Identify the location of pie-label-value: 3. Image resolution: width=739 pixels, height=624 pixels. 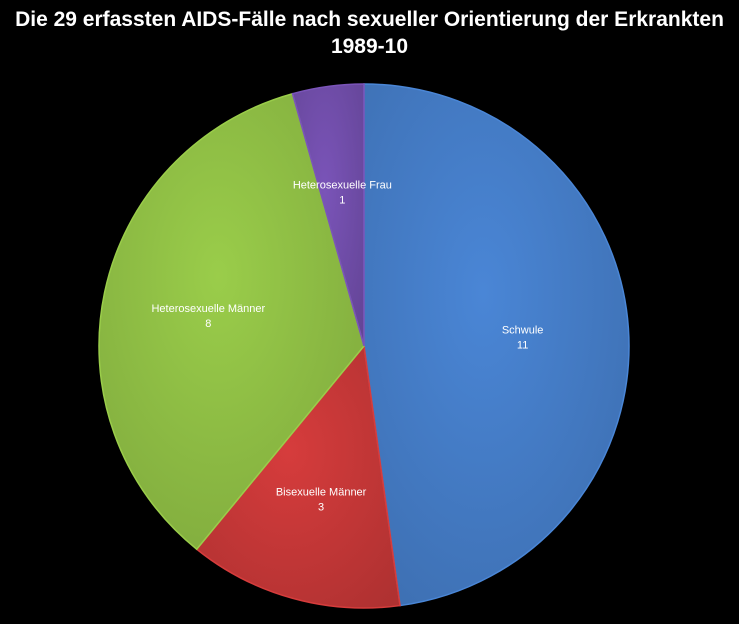
(321, 507).